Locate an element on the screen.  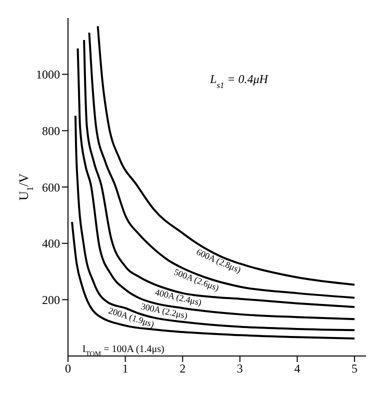
y-tick-label: 800 is located at coordinates (51, 131).